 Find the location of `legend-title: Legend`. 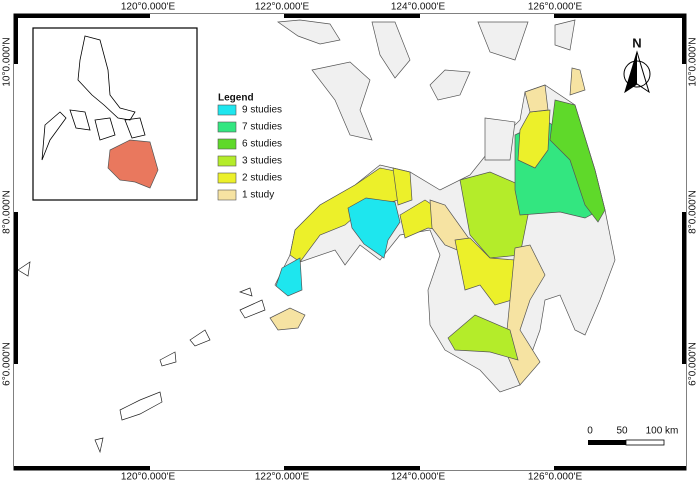

legend-title: Legend is located at coordinates (236, 98).